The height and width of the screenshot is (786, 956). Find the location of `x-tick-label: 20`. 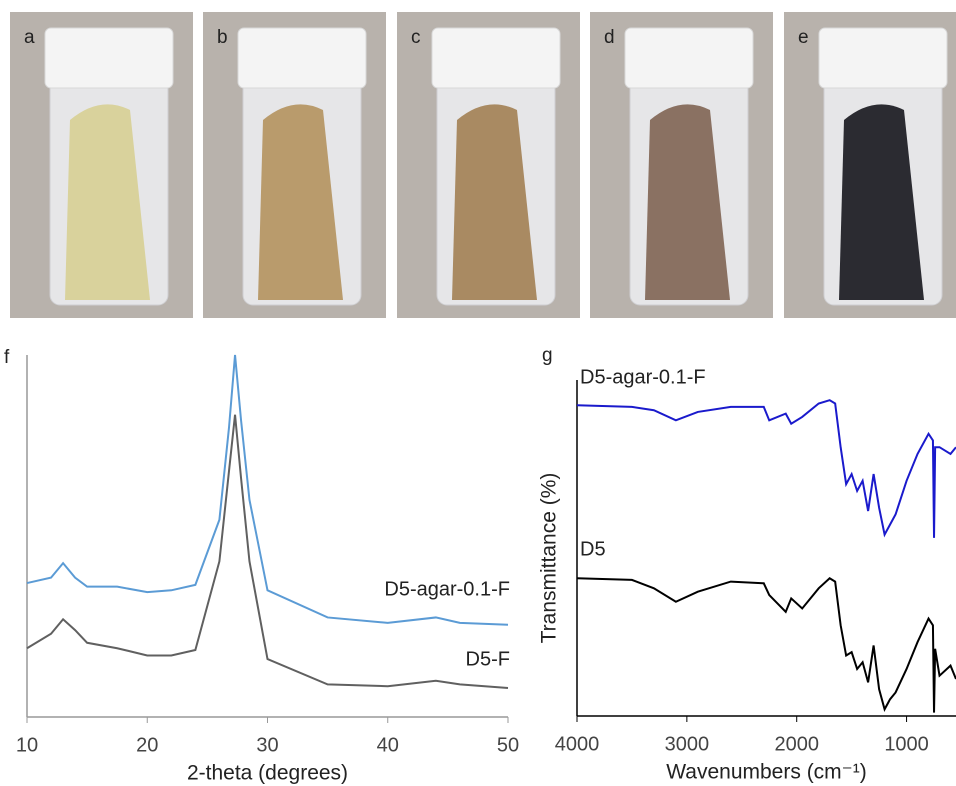

x-tick-label: 20 is located at coordinates (147, 745).